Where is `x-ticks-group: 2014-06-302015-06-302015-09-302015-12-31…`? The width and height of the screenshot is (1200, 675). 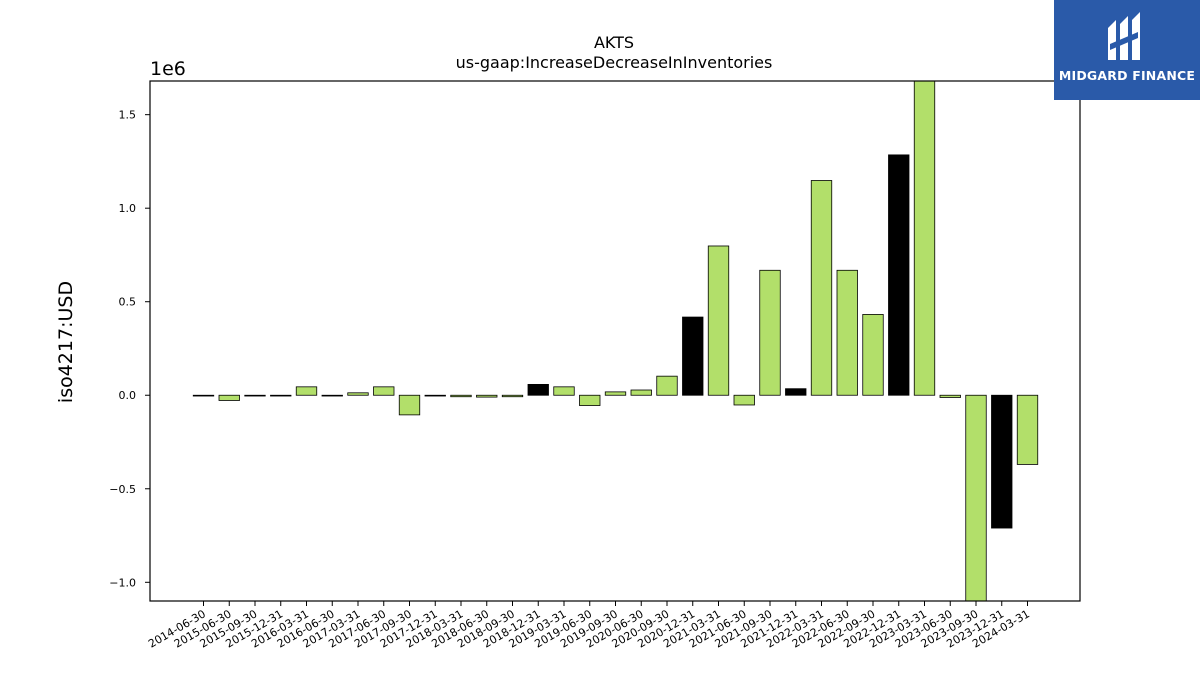 x-ticks-group: 2014-06-302015-06-302015-09-302015-12-31… is located at coordinates (589, 626).